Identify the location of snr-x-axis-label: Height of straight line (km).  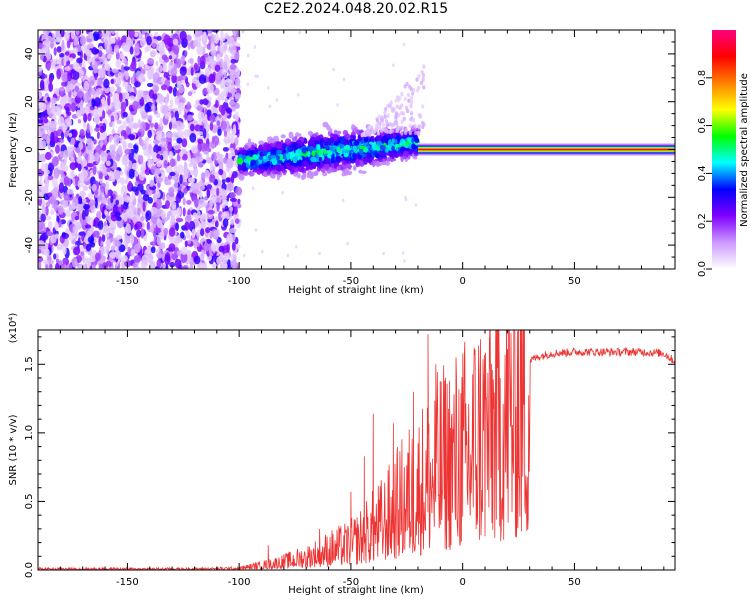
(356, 590).